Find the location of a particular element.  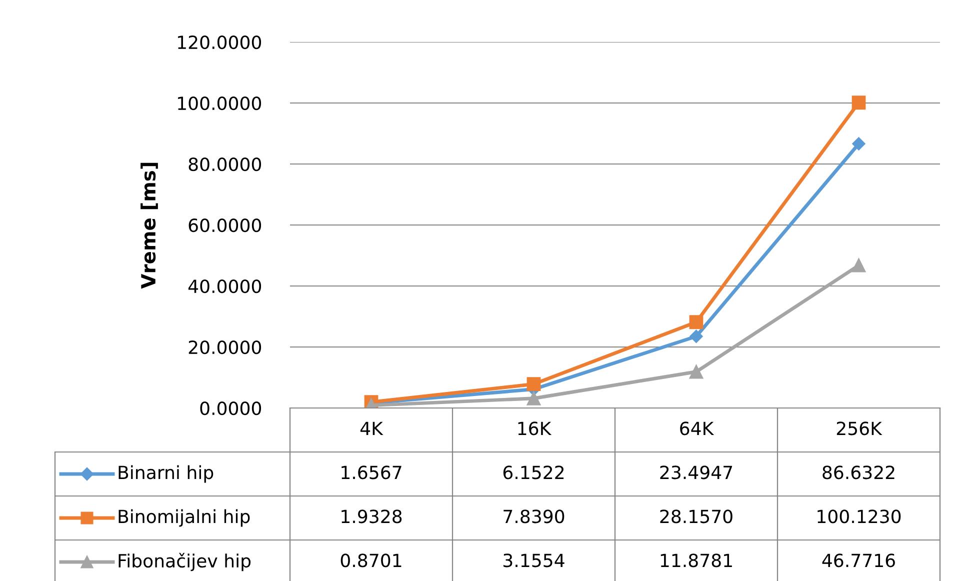

legend-label: Fibonačijev hip is located at coordinates (184, 562).